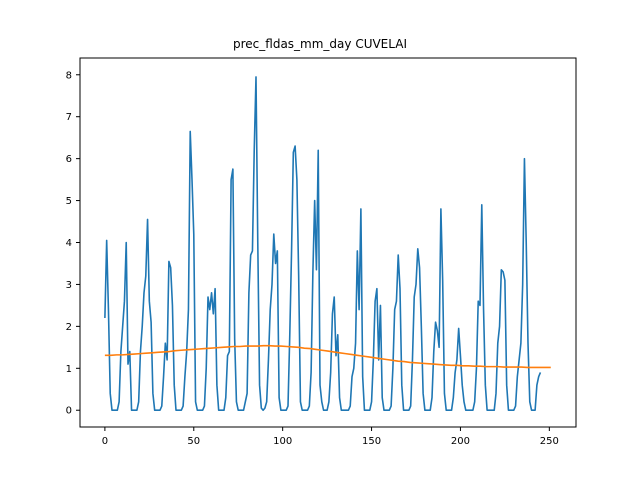  Describe the element at coordinates (69, 117) in the screenshot. I see `y-tick-label: 7` at that location.